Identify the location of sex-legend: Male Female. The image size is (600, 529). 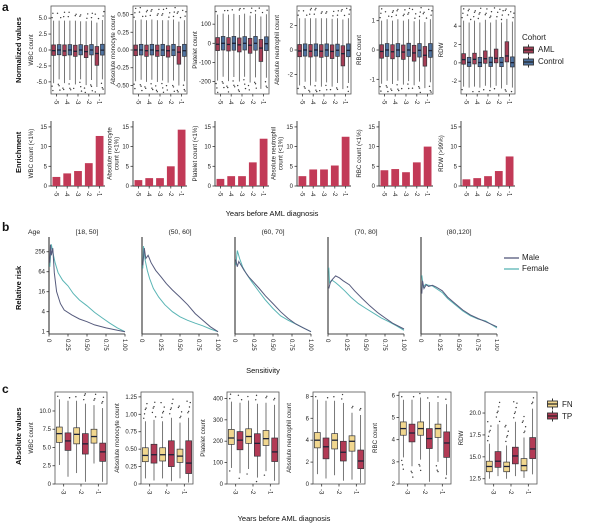
(526, 263).